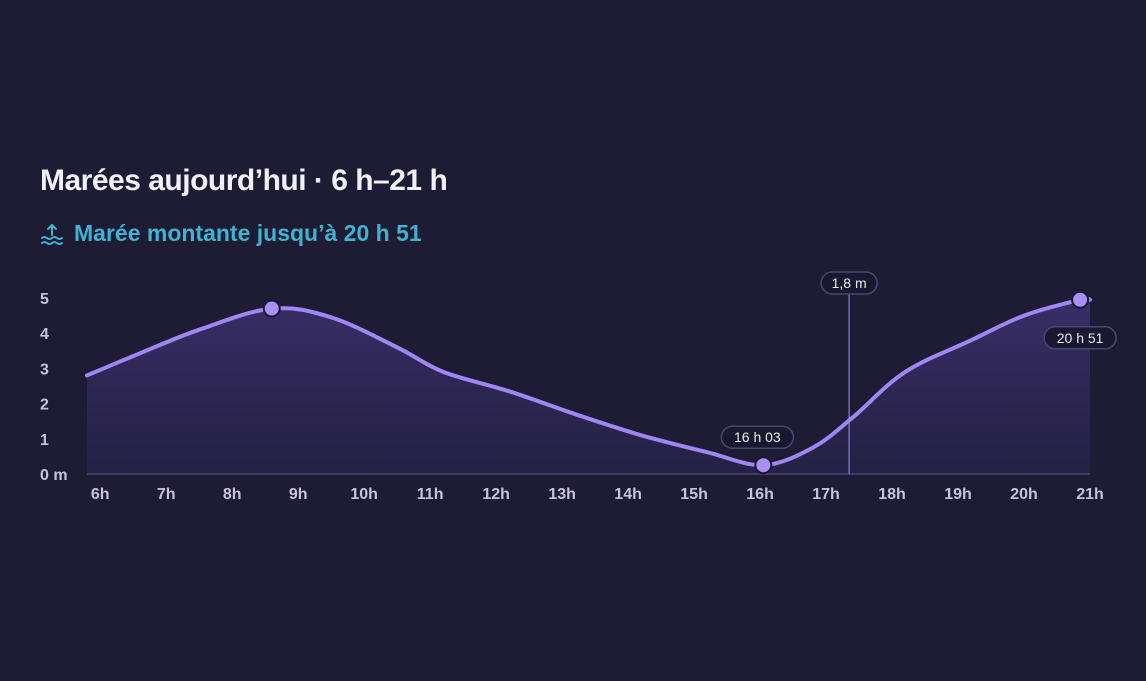 This screenshot has width=1146, height=681. What do you see at coordinates (244, 180) in the screenshot?
I see `page-title: Marées aujourd’hui · 6 h–21 h` at bounding box center [244, 180].